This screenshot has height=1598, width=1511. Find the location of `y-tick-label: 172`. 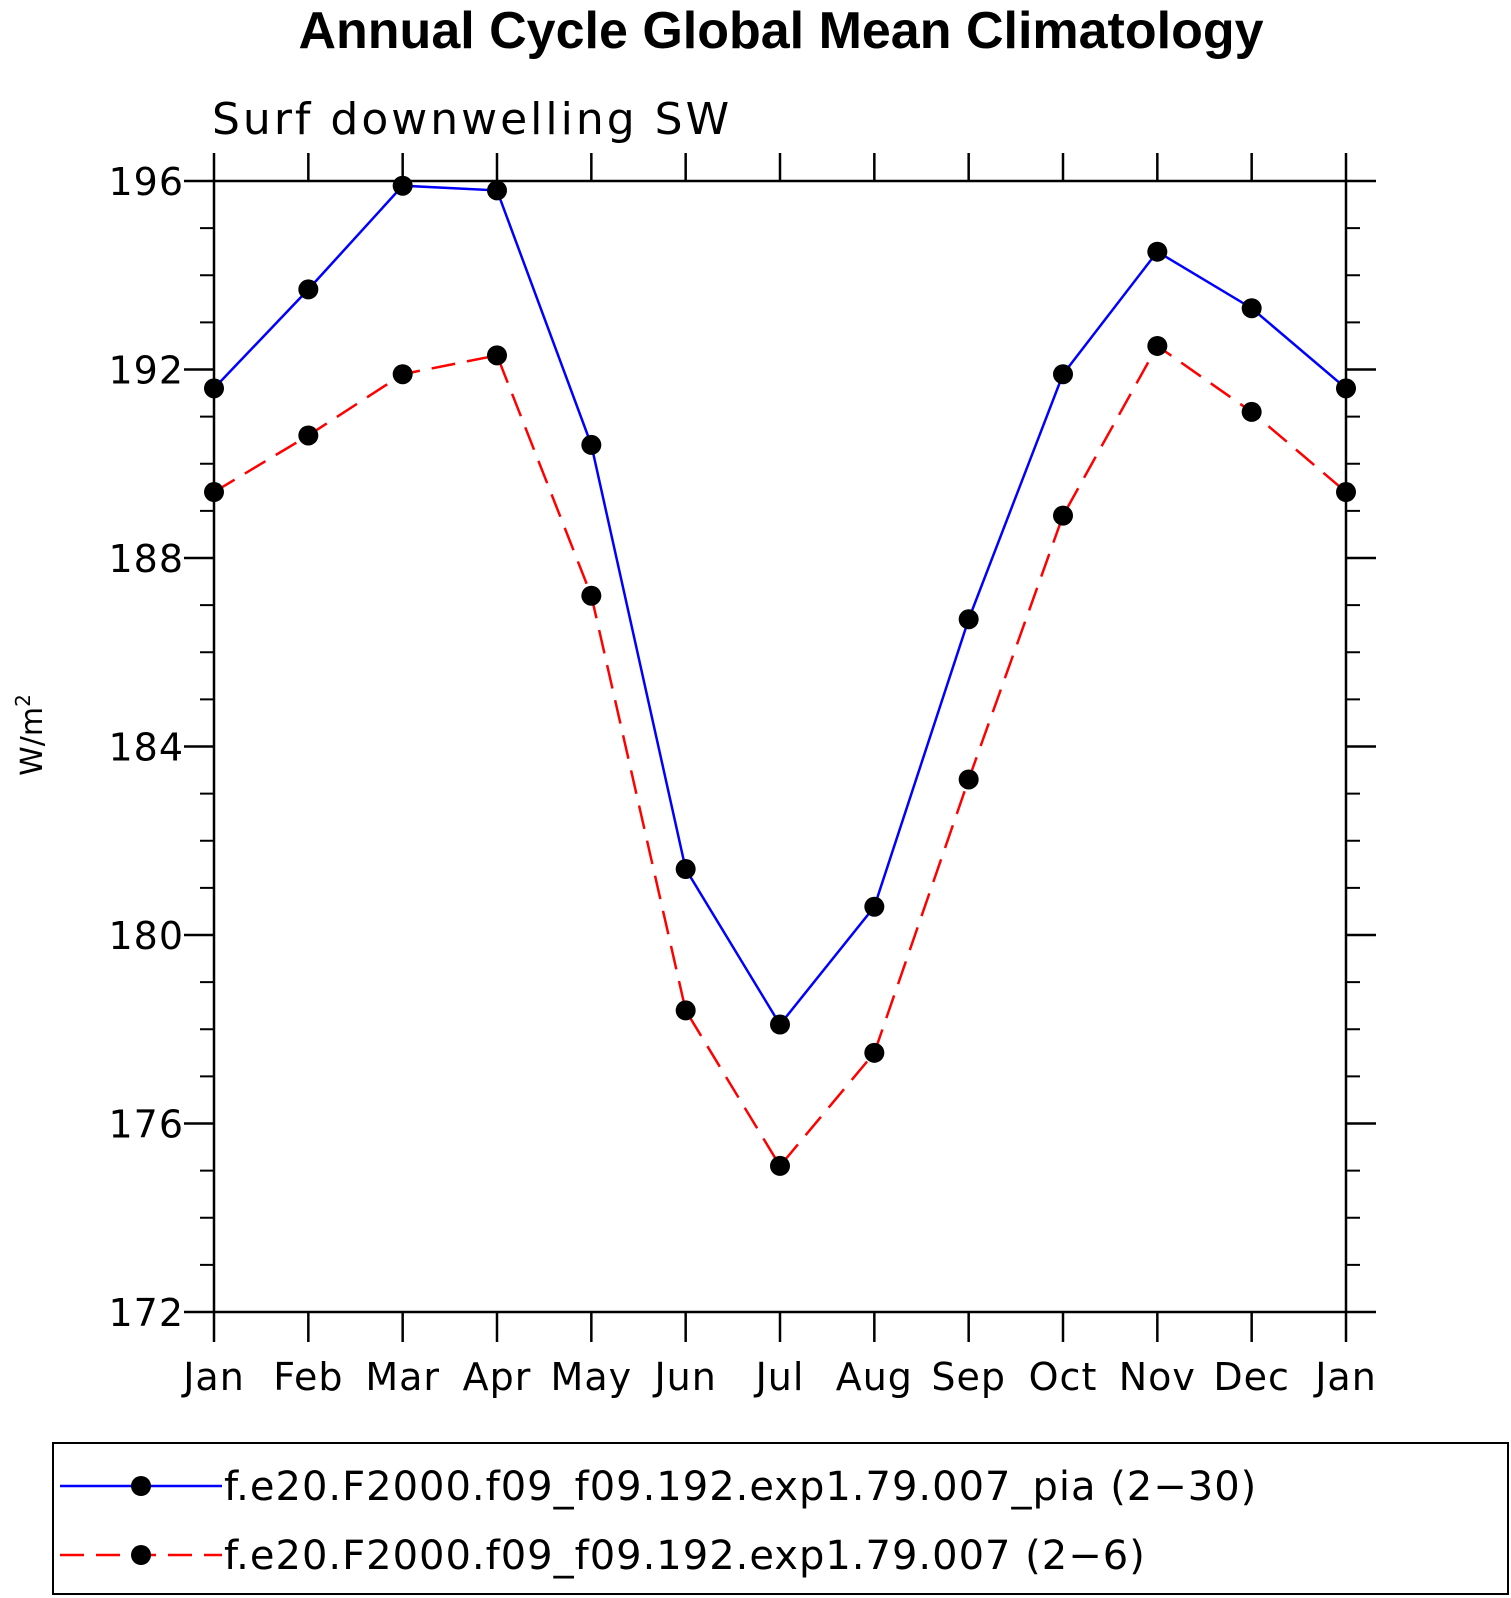

y-tick-label: 172 is located at coordinates (146, 1313).